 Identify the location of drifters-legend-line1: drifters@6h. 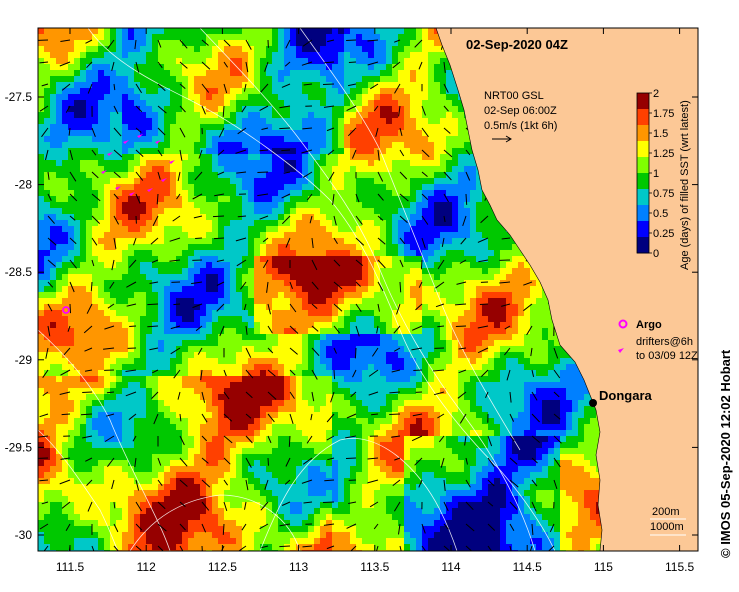
(664, 342).